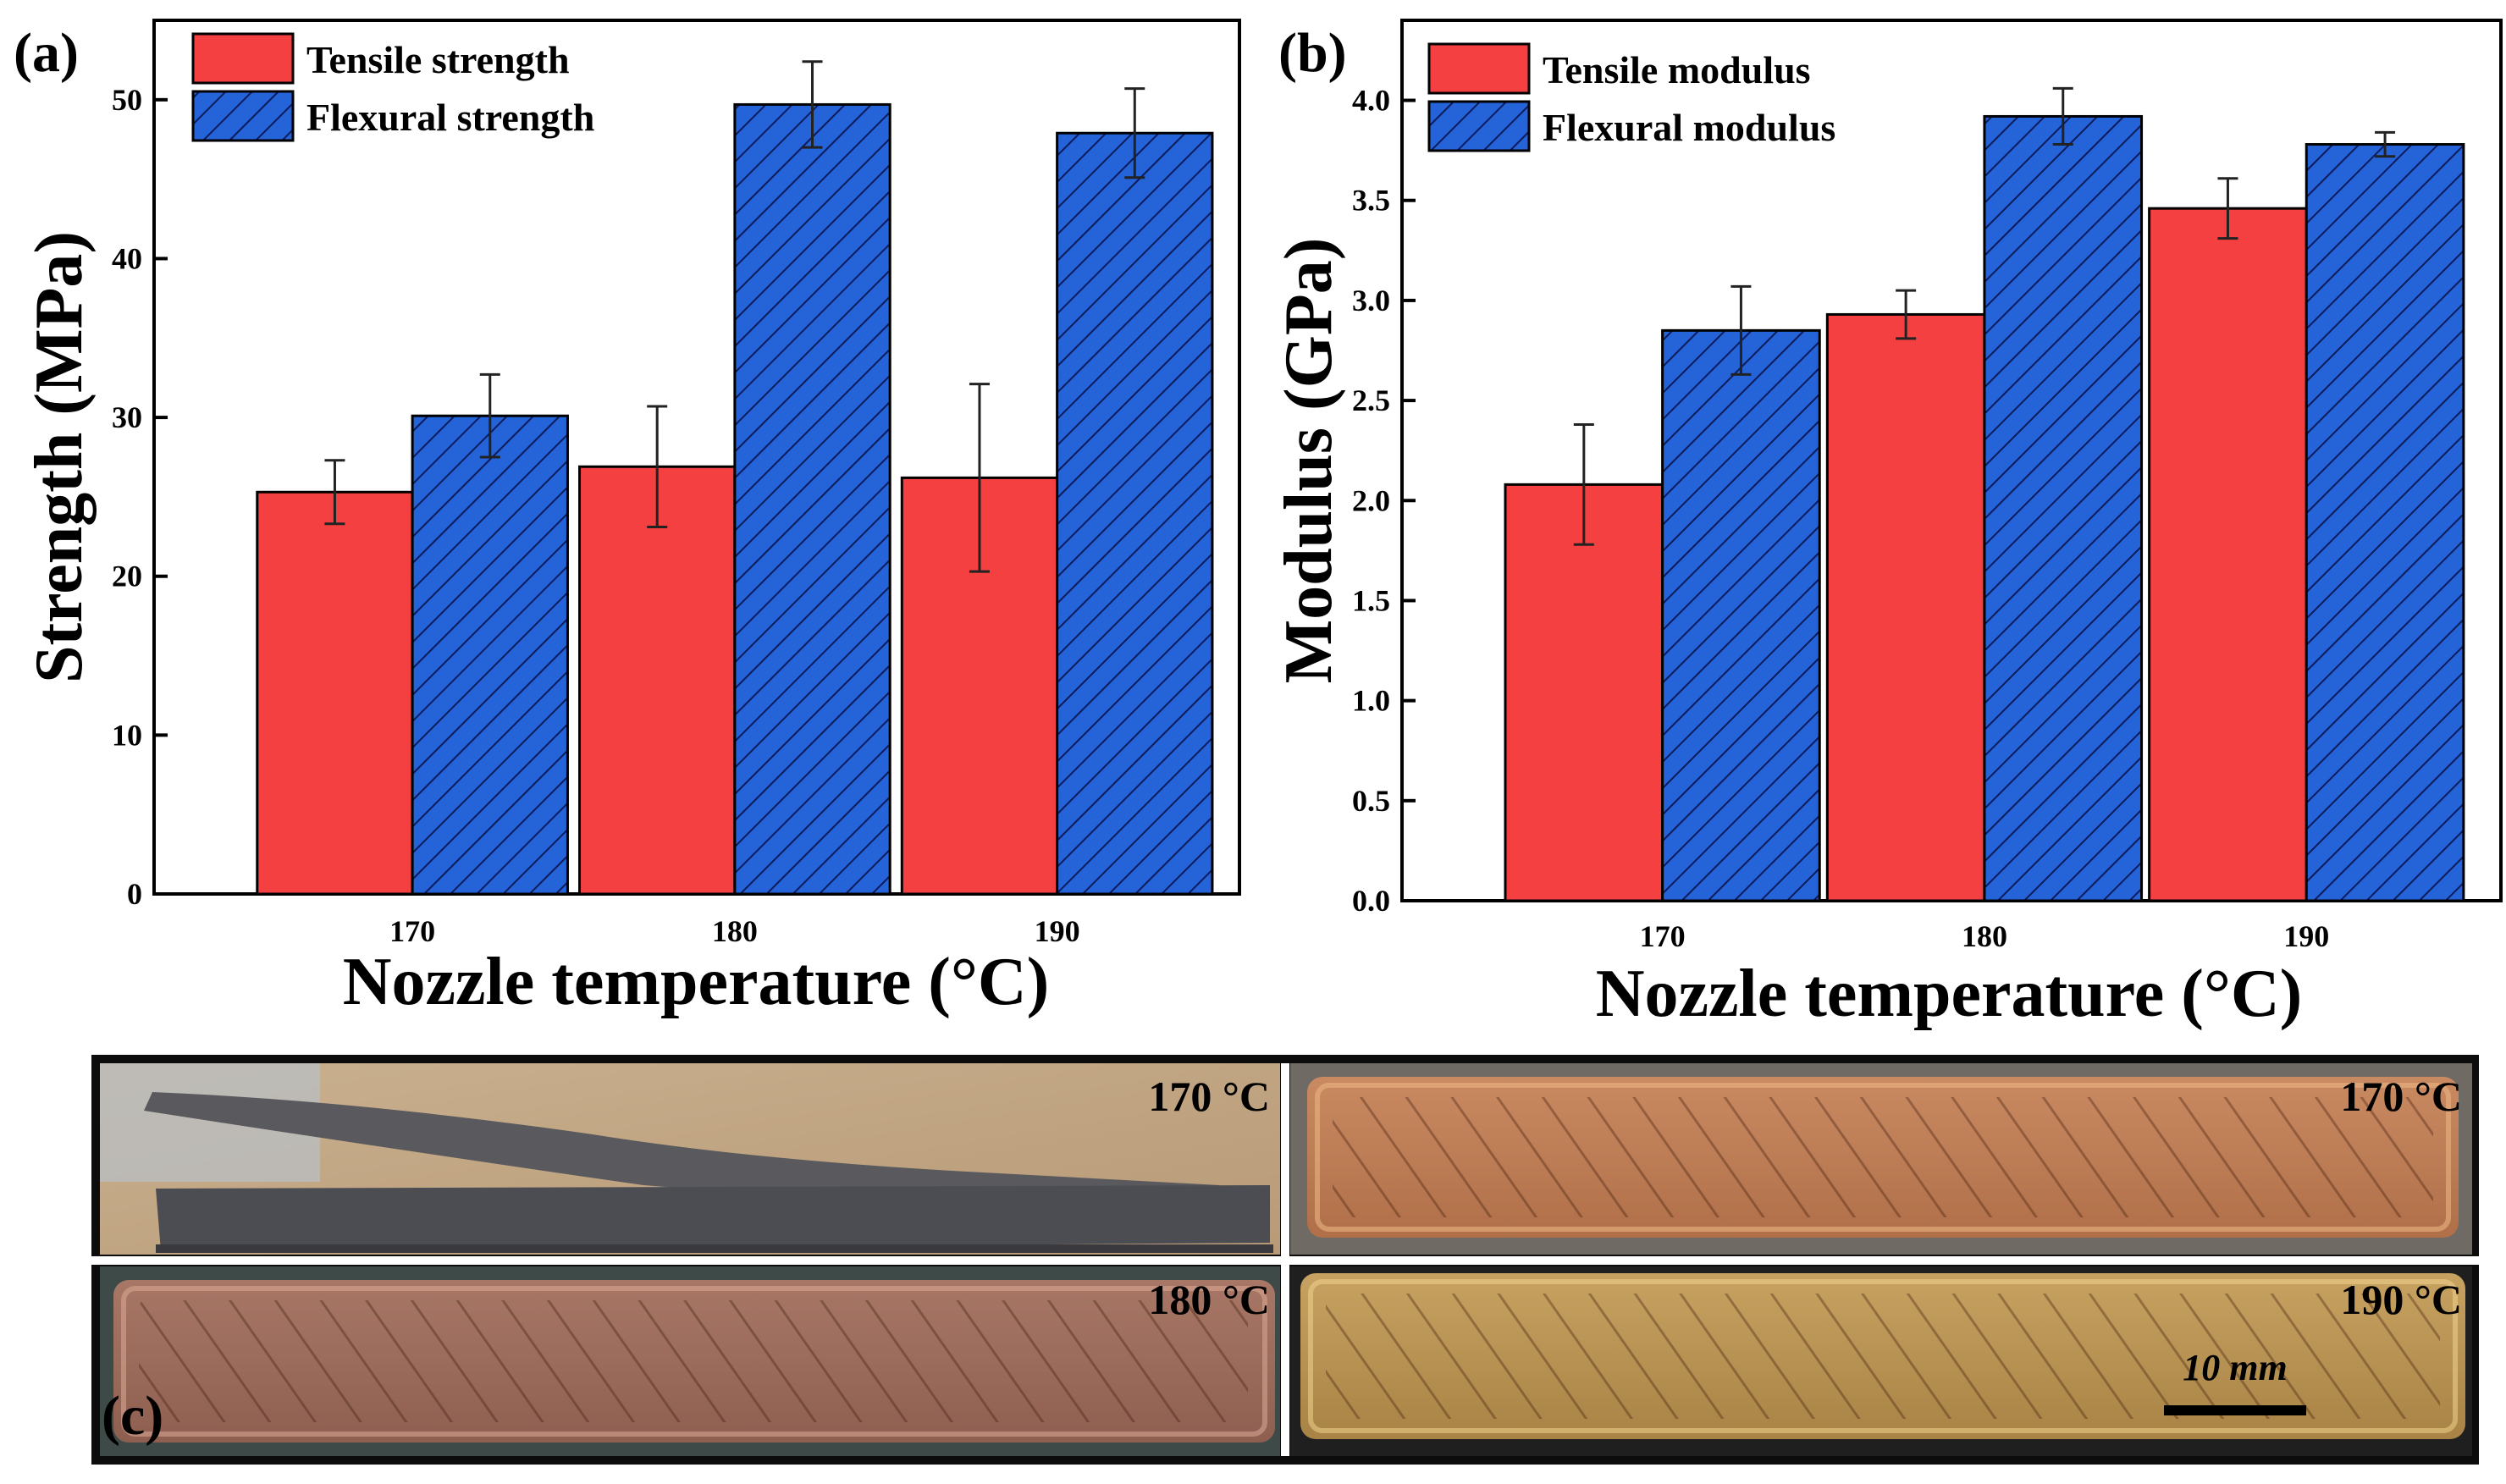  I want to click on y-tick-label: 4.0, so click(1371, 101).